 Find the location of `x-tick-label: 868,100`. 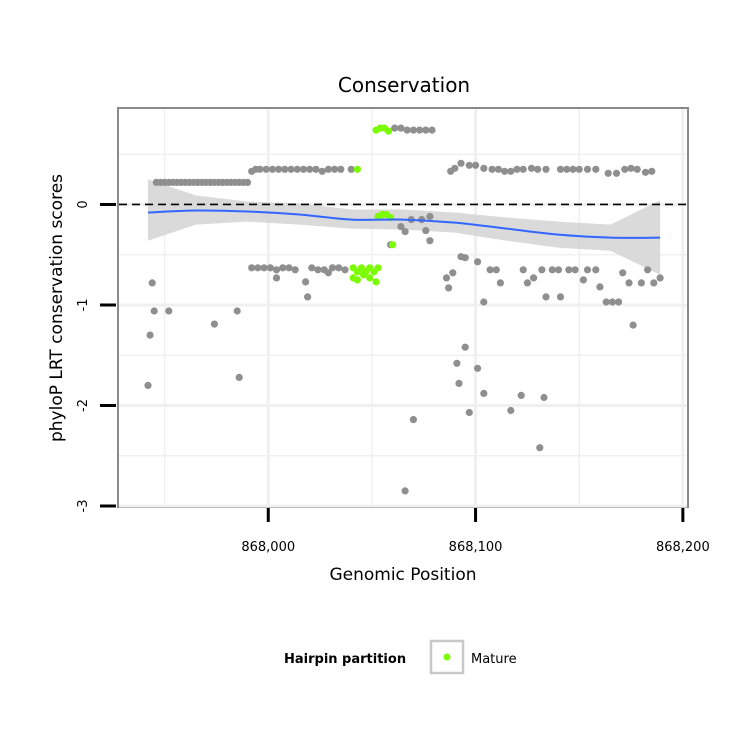

x-tick-label: 868,100 is located at coordinates (476, 547).